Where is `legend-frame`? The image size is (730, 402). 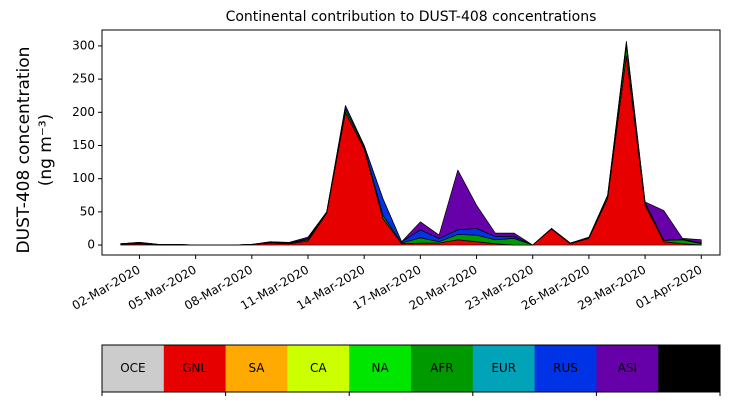
legend-frame is located at coordinates (411, 368).